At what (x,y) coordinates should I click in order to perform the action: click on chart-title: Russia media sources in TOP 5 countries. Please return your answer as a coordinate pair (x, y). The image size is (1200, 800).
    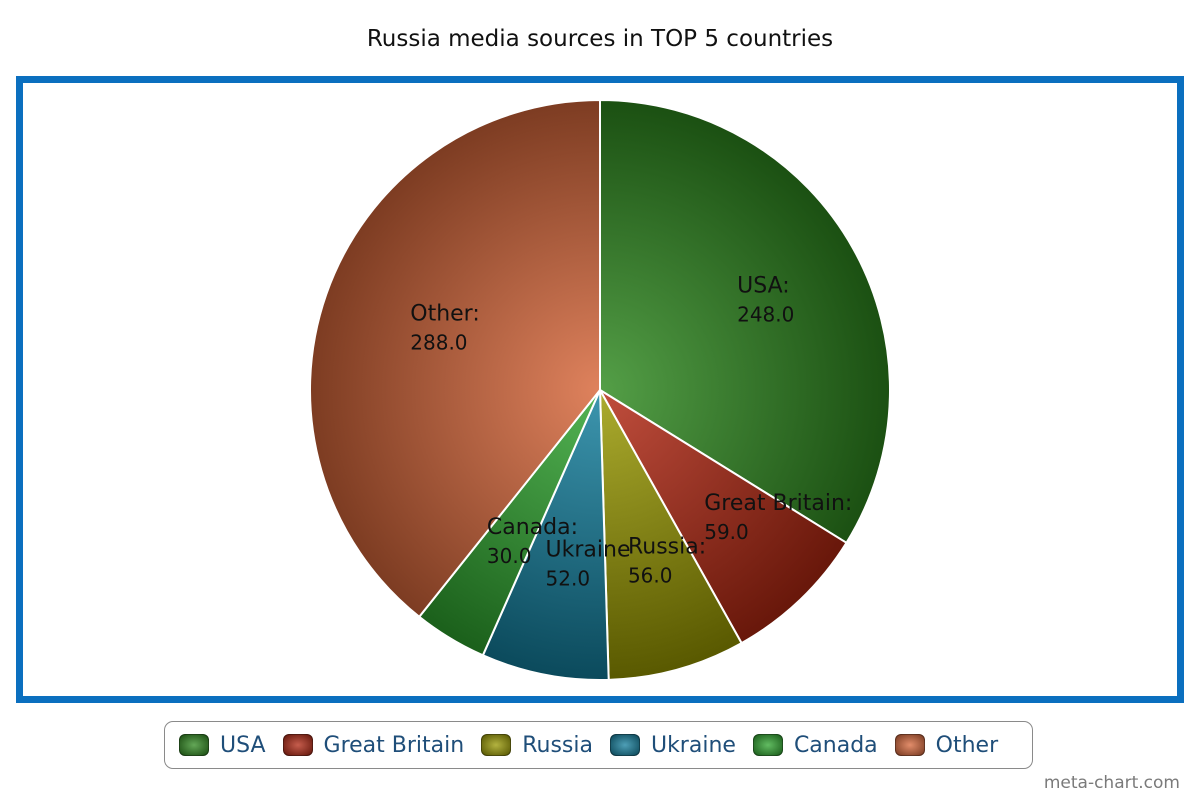
    Looking at the image, I should click on (600, 39).